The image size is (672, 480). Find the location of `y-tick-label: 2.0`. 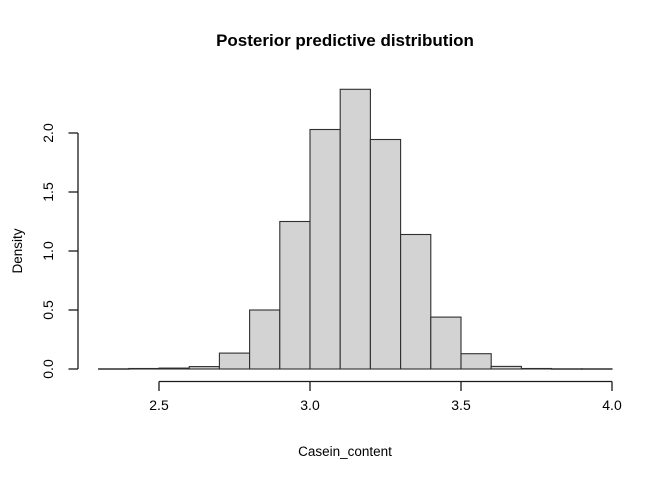

y-tick-label: 2.0 is located at coordinates (48, 133).